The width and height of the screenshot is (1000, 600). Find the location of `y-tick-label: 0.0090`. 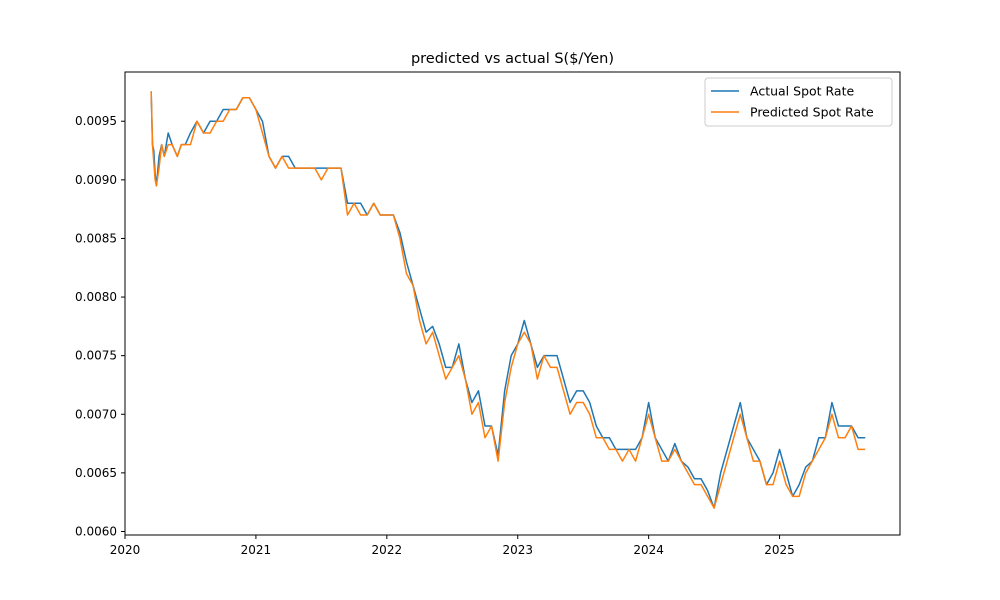

y-tick-label: 0.0090 is located at coordinates (96, 180).